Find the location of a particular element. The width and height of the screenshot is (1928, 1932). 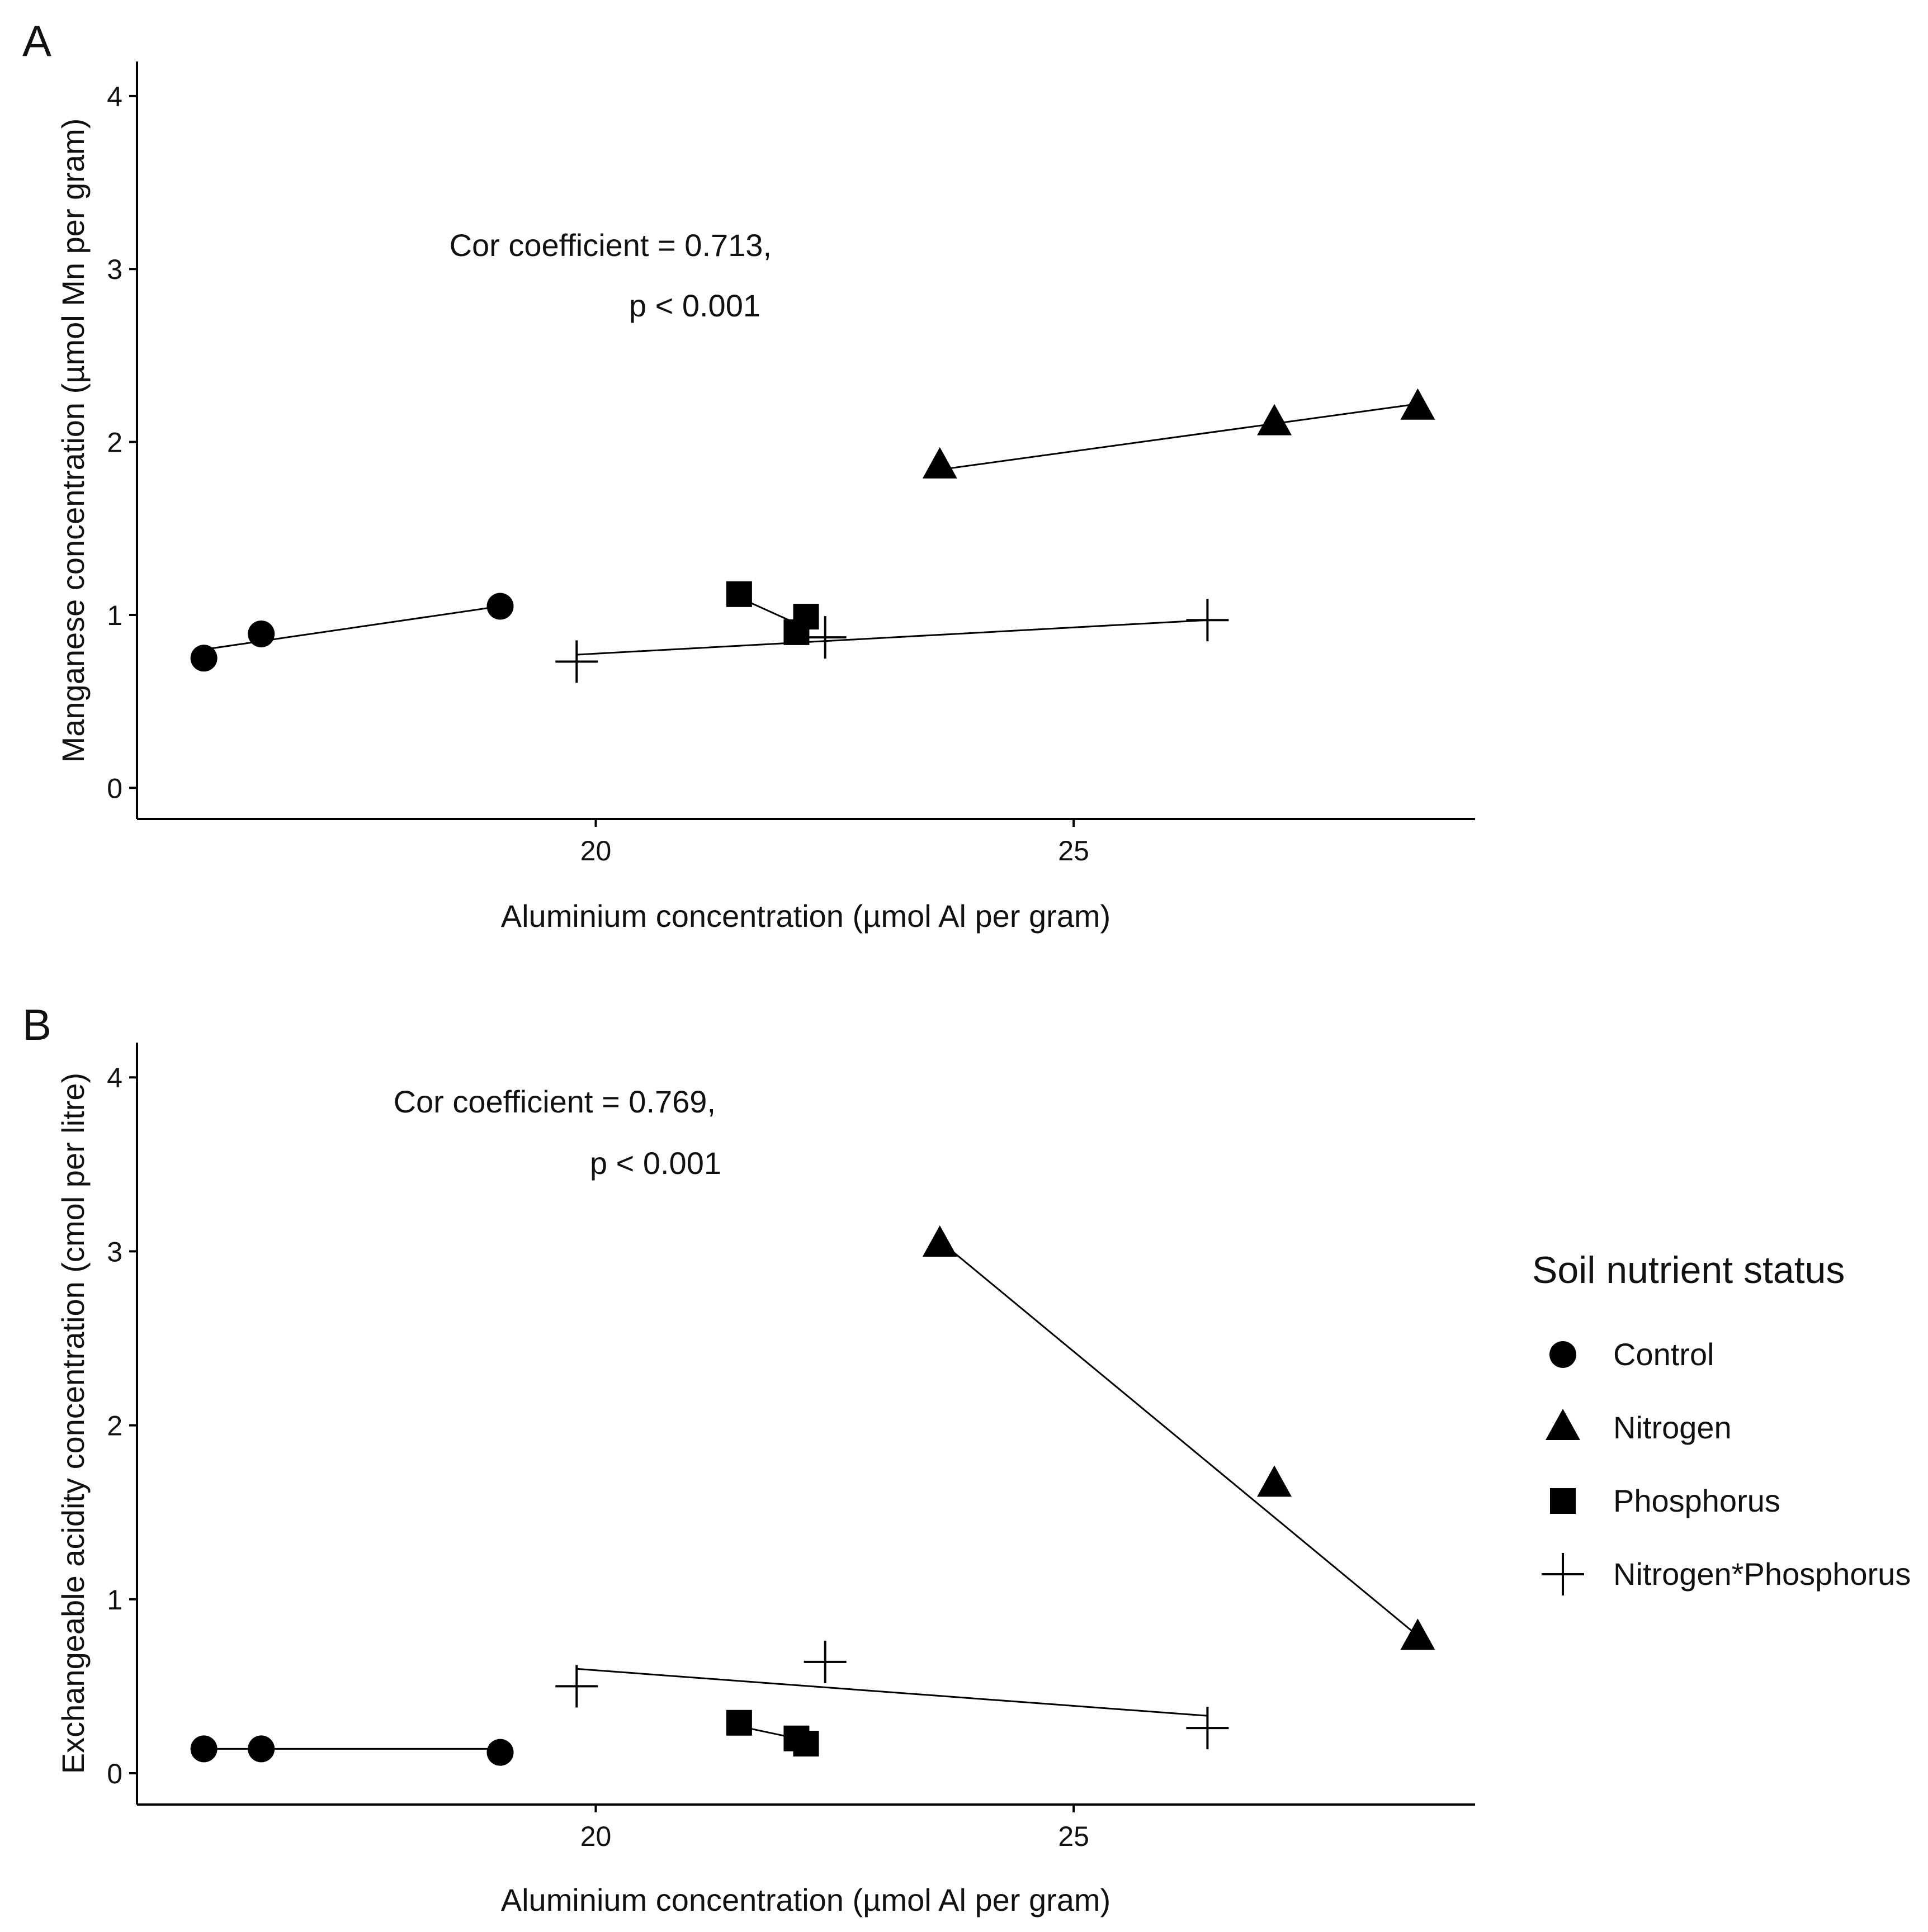

panel-b-fit-line-nitrogen is located at coordinates (1179, 1439).